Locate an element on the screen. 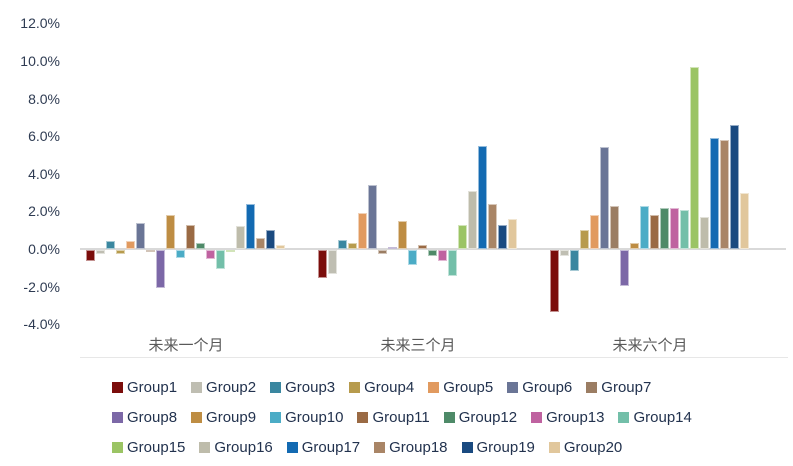  legend-label: Group9 is located at coordinates (231, 417).